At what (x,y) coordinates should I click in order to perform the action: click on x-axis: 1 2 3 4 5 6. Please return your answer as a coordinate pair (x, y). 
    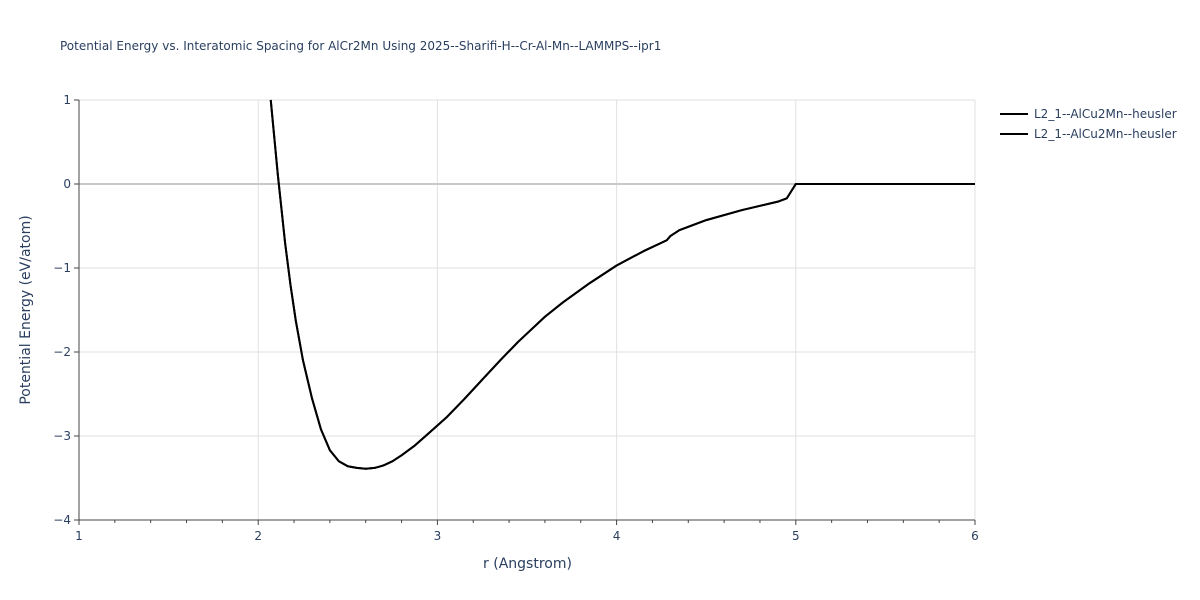
    Looking at the image, I should click on (527, 531).